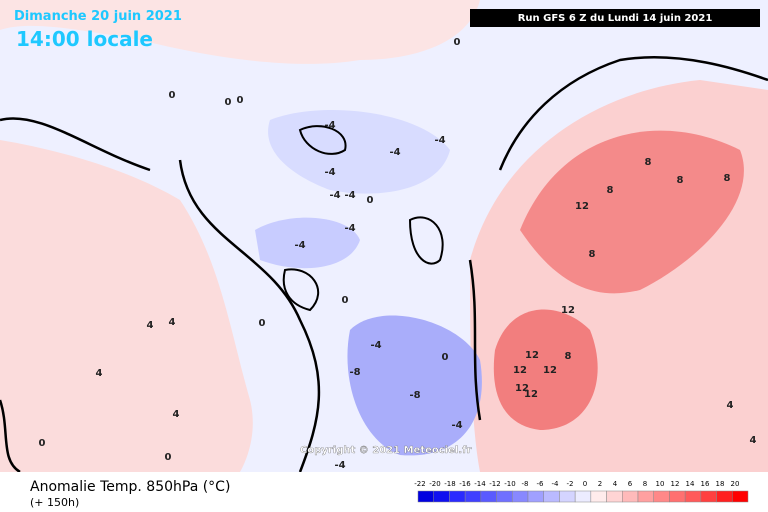 The image size is (768, 512). Describe the element at coordinates (98, 16) in the screenshot. I see `forecast-date: Dimanche 20 juin 2021` at that location.